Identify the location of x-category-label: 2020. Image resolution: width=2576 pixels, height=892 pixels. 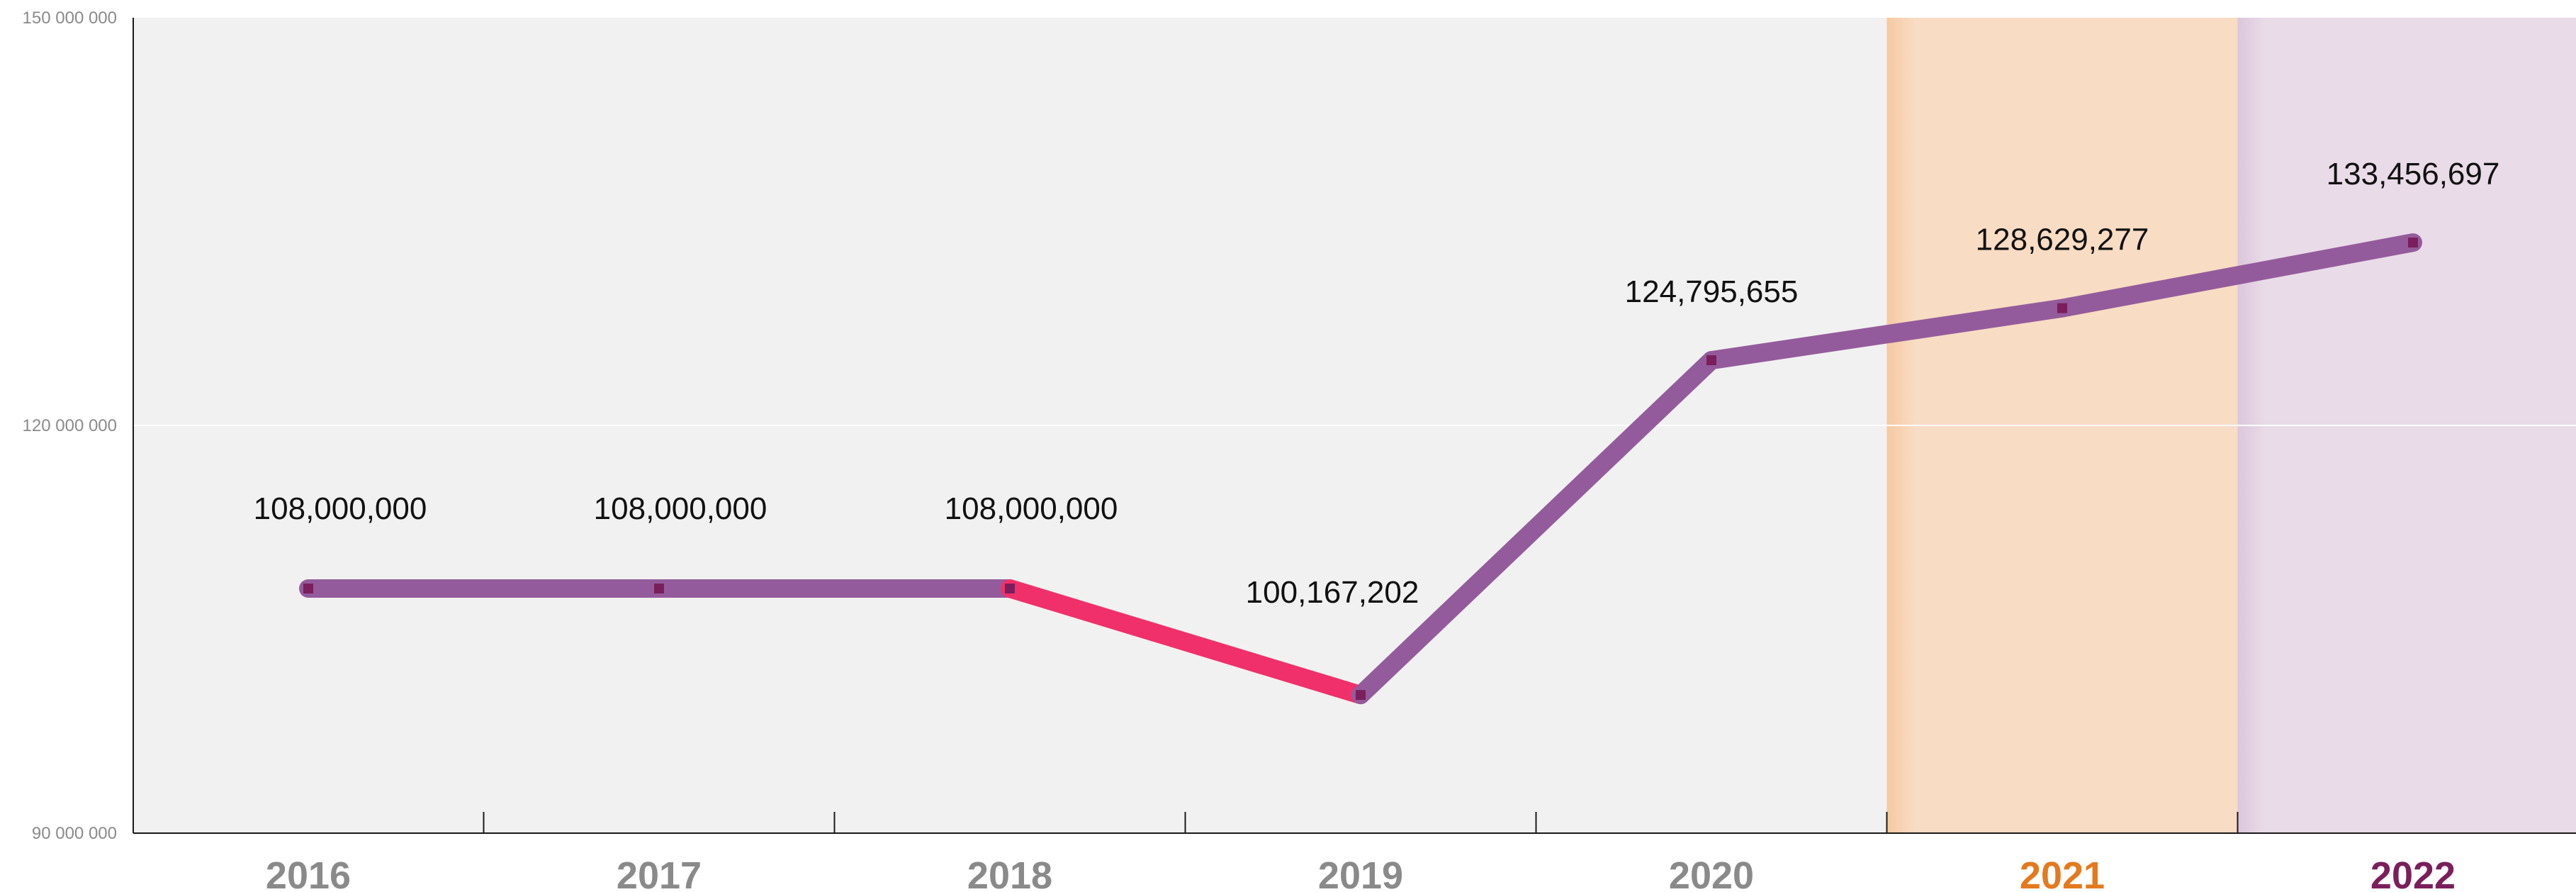
(1711, 873).